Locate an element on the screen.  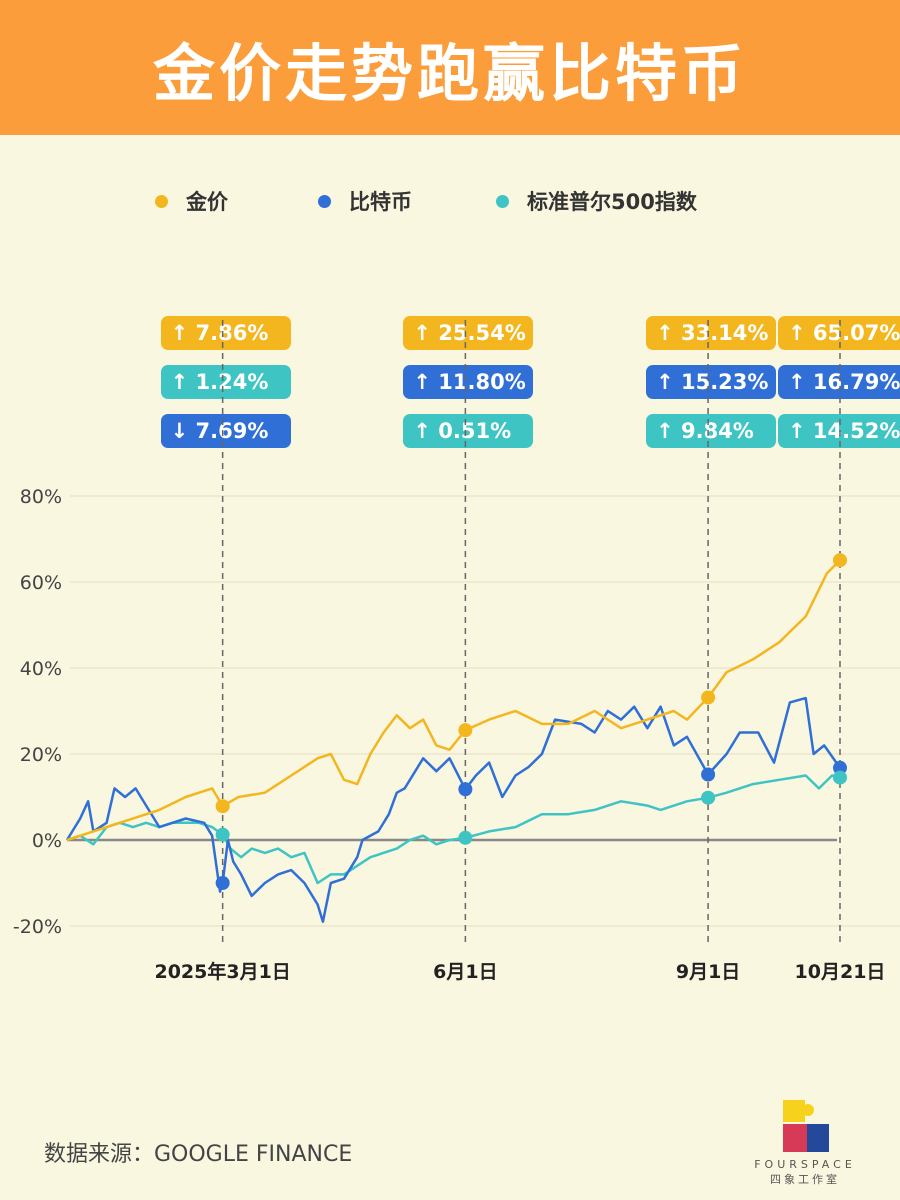
change-tag-sp500: ↑ 9.84% is located at coordinates (711, 431).